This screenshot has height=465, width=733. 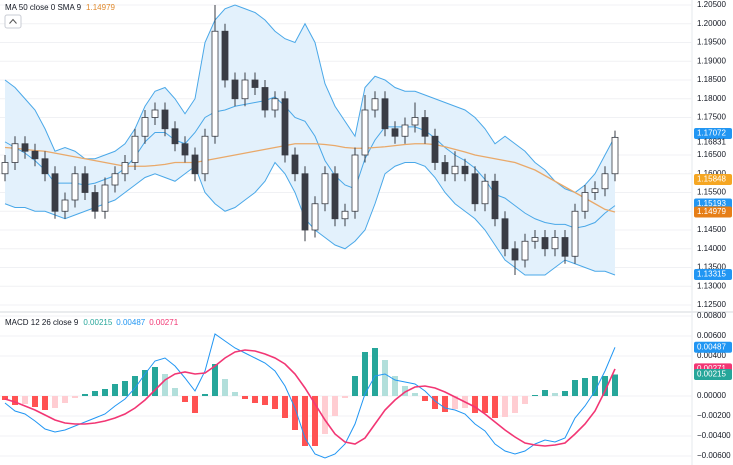 I want to click on y-tick-label: 0.00400, so click(x=711, y=355).